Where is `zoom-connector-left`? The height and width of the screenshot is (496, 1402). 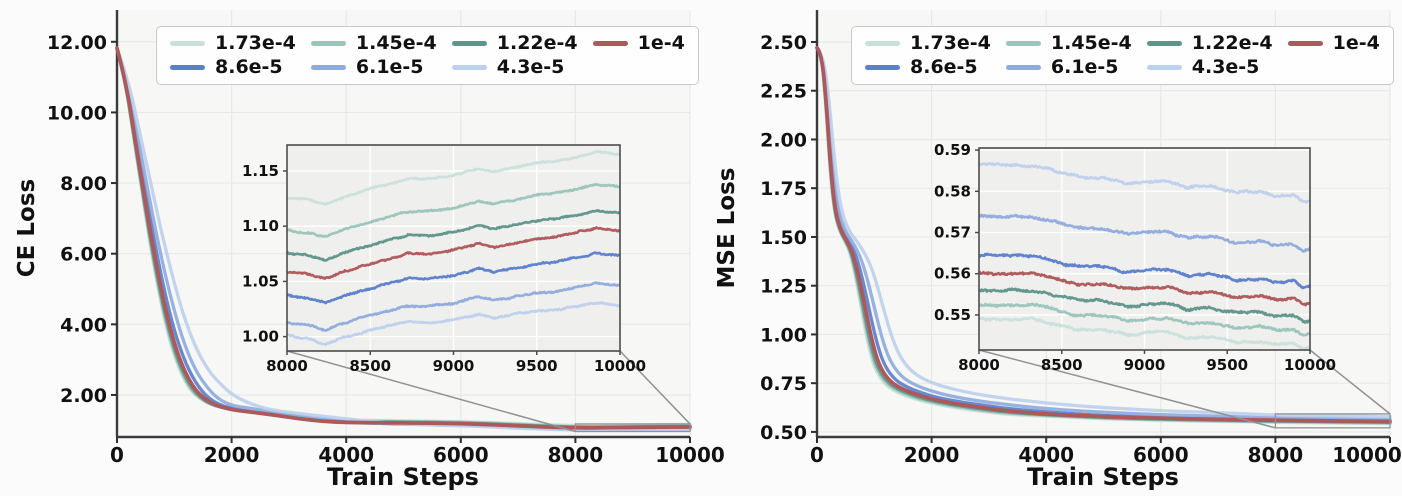
zoom-connector-left is located at coordinates (1127, 389).